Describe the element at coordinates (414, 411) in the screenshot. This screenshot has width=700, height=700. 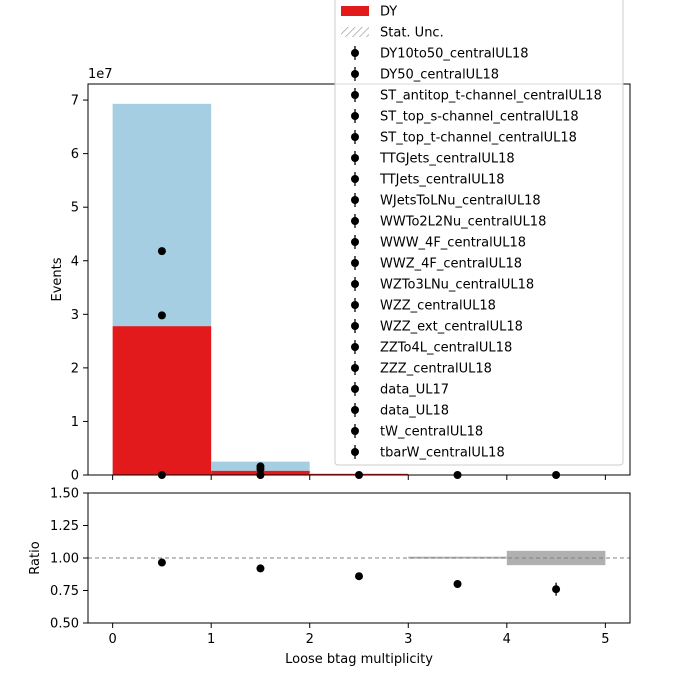
I see `legend-label: data_UL18` at that location.